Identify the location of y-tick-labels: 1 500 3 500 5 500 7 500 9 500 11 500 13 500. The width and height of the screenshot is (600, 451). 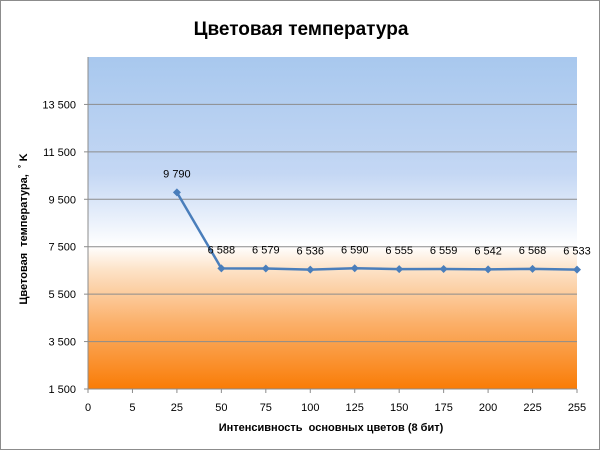
(59, 247).